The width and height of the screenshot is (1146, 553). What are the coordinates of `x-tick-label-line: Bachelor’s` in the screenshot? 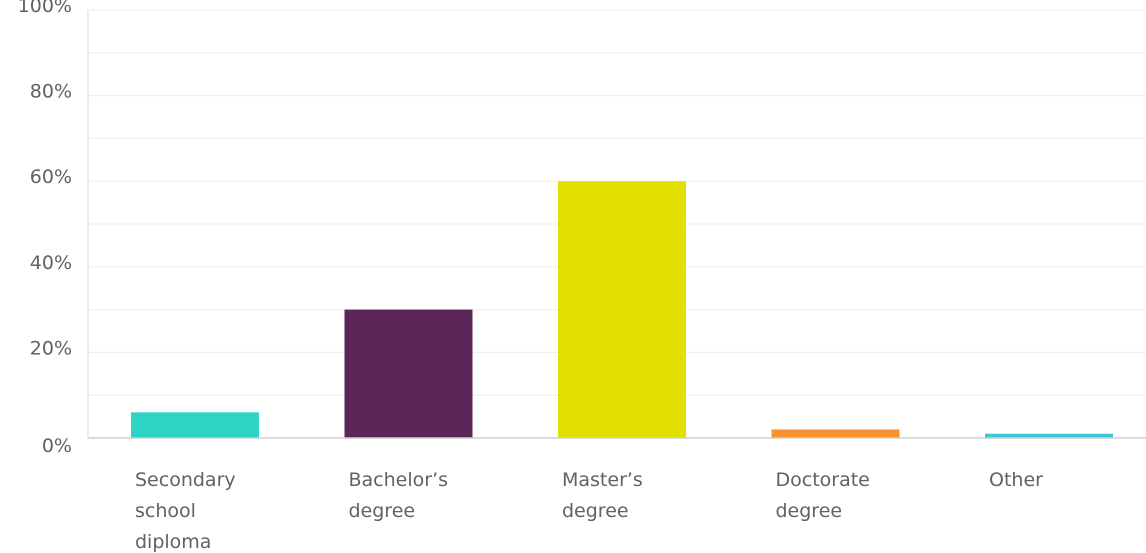 It's located at (399, 480).